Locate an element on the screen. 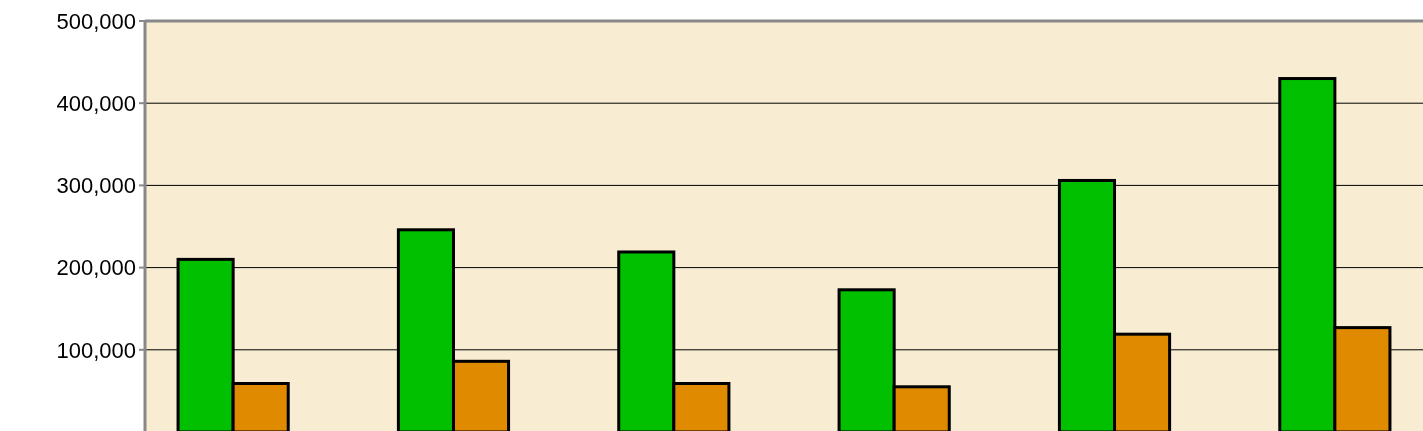 The image size is (1423, 431). y-tick-label: 400,000 is located at coordinates (96, 103).